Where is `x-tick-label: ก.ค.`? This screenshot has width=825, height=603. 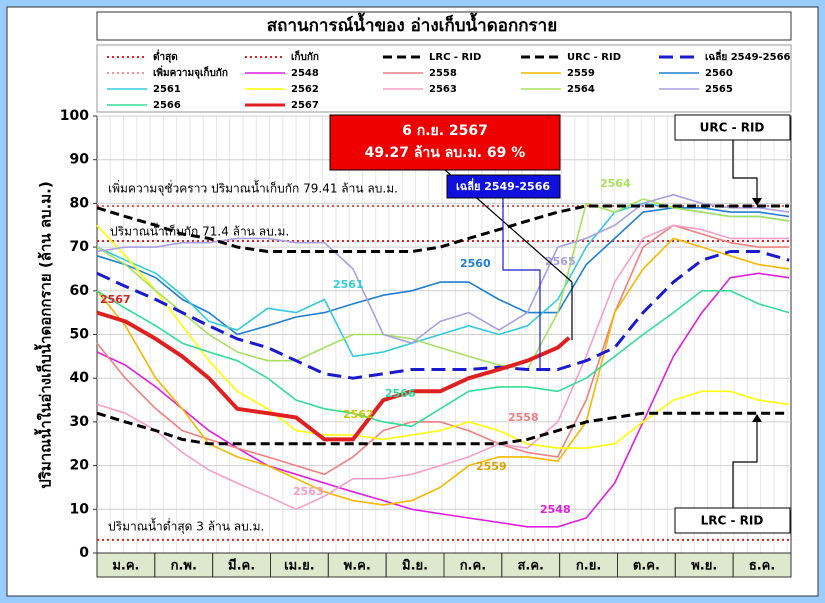
x-tick-label: ก.ค. is located at coordinates (473, 566).